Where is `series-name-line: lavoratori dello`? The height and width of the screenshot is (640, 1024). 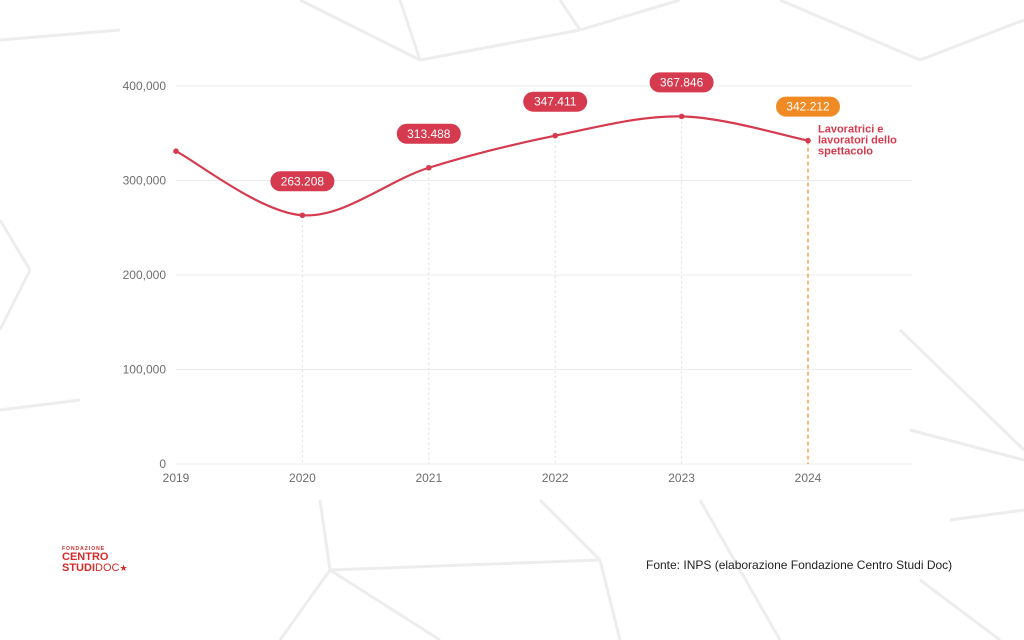 series-name-line: lavoratori dello is located at coordinates (857, 141).